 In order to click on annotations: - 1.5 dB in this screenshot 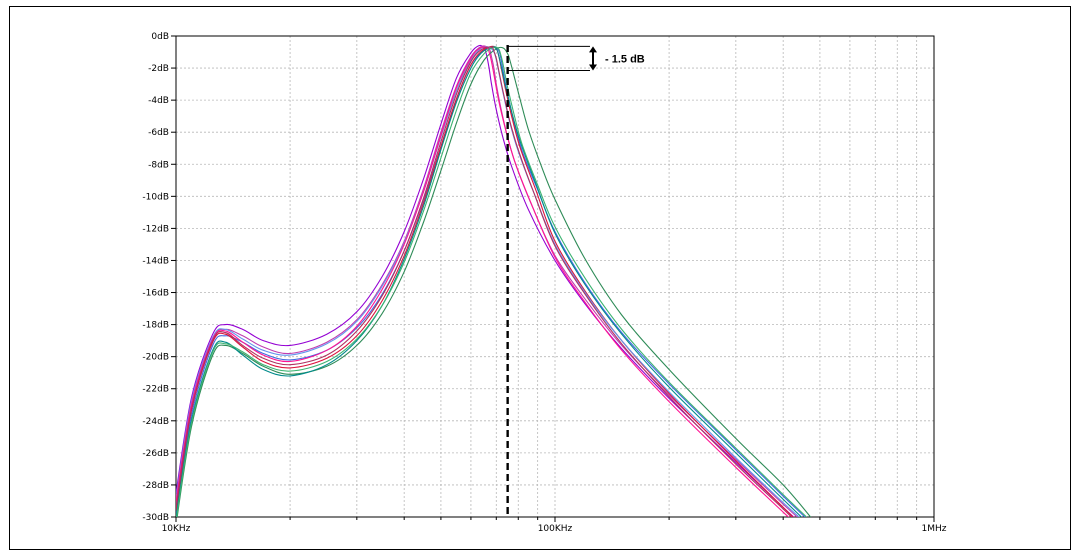, I will do `click(575, 281)`.